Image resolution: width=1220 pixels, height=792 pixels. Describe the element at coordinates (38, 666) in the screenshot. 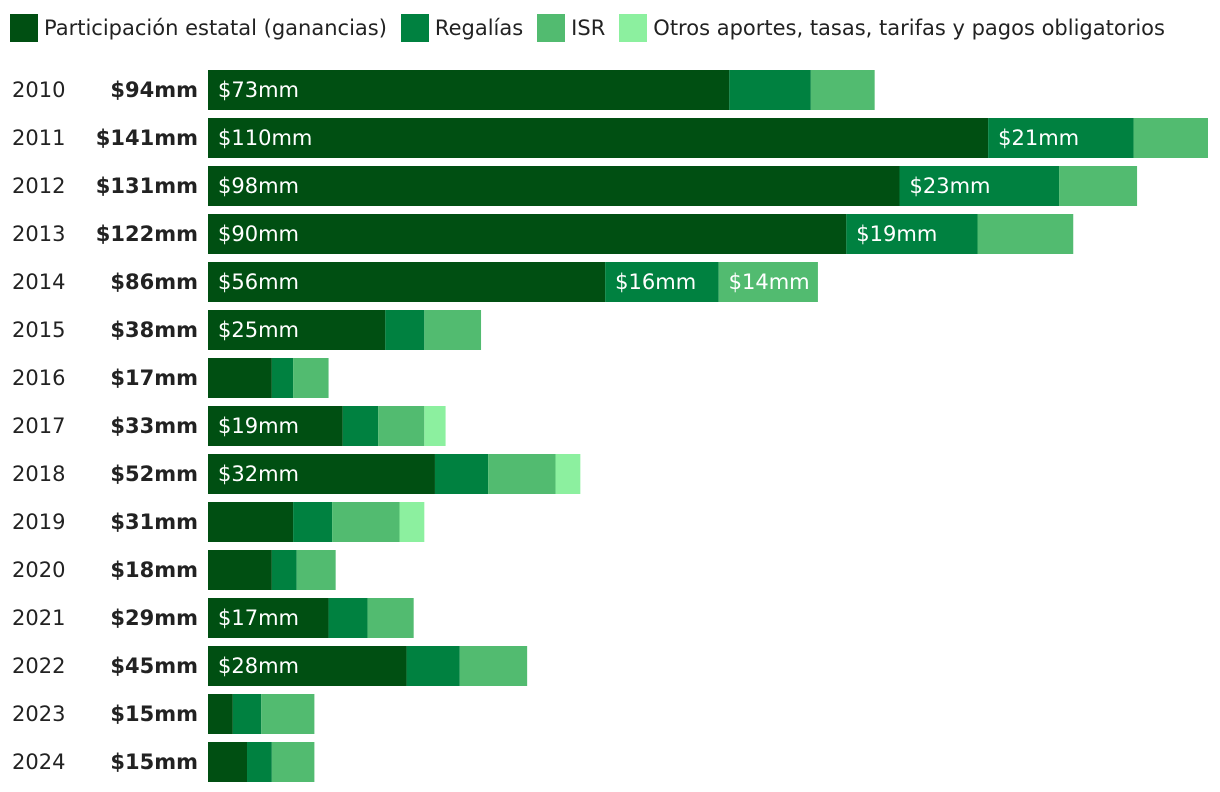

I see `year-label-2022: 2022` at that location.